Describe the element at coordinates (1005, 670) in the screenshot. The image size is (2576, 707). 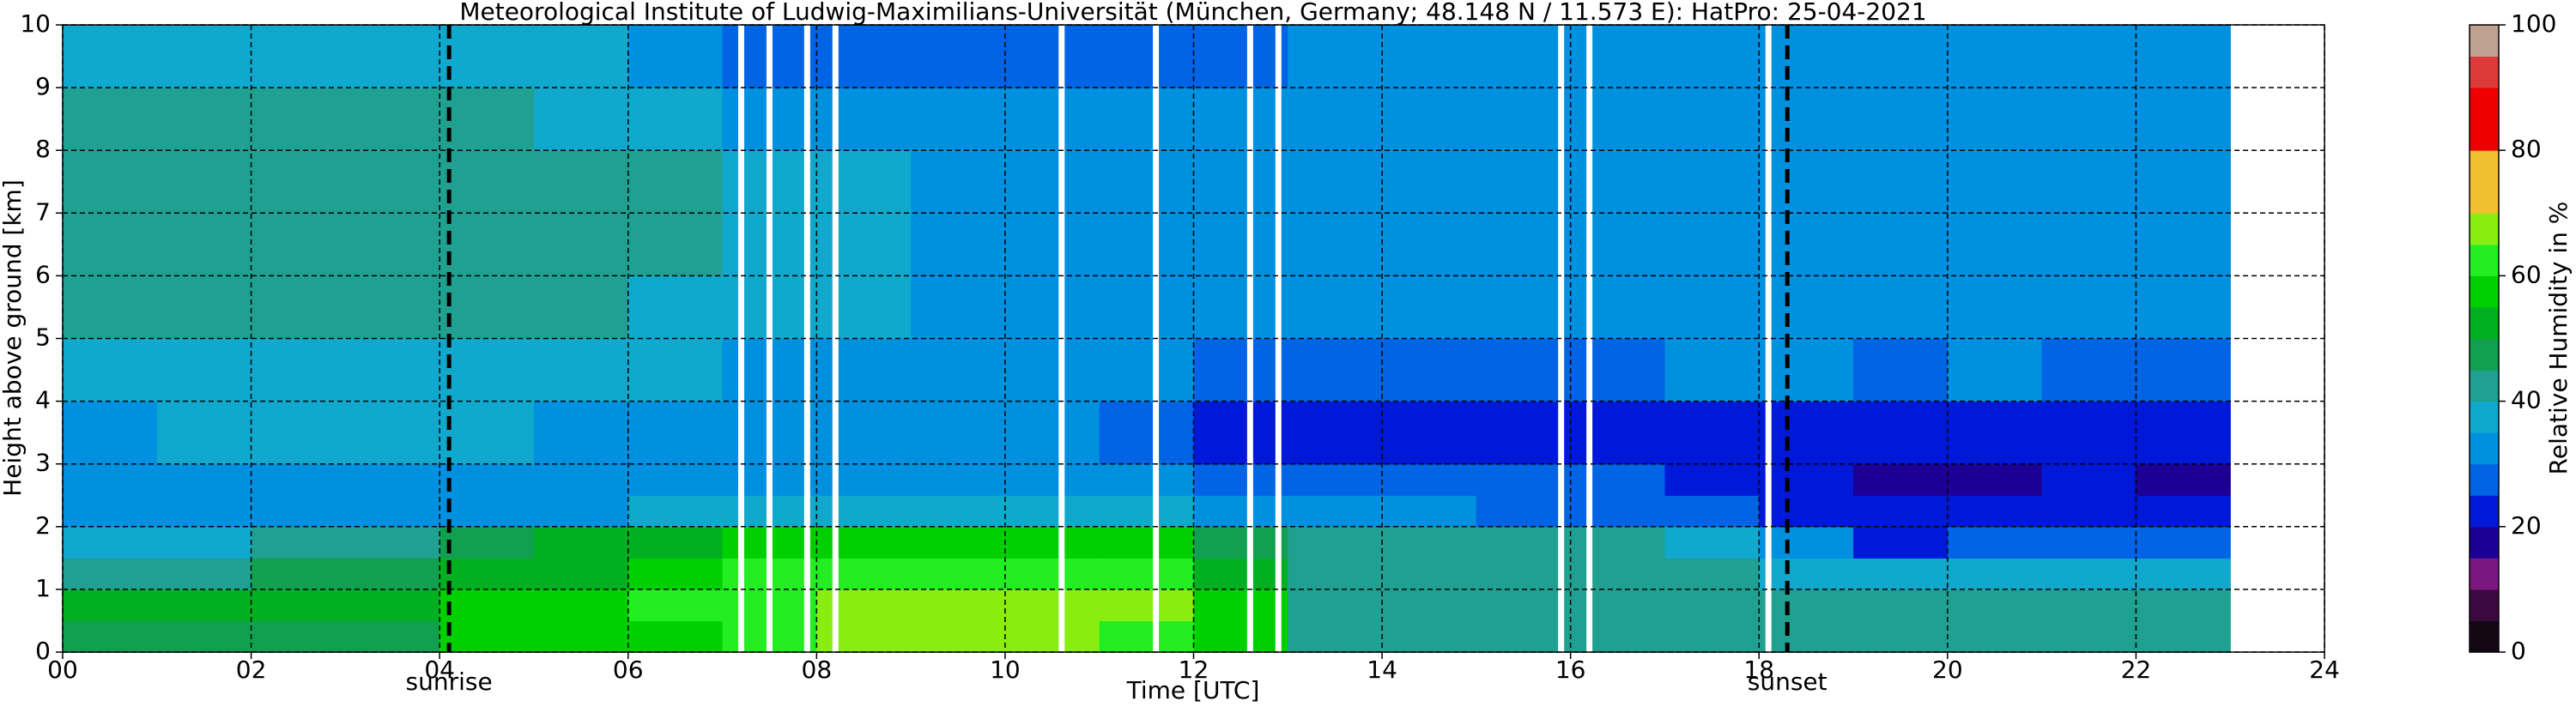
I see `x-tick-label: 10` at that location.